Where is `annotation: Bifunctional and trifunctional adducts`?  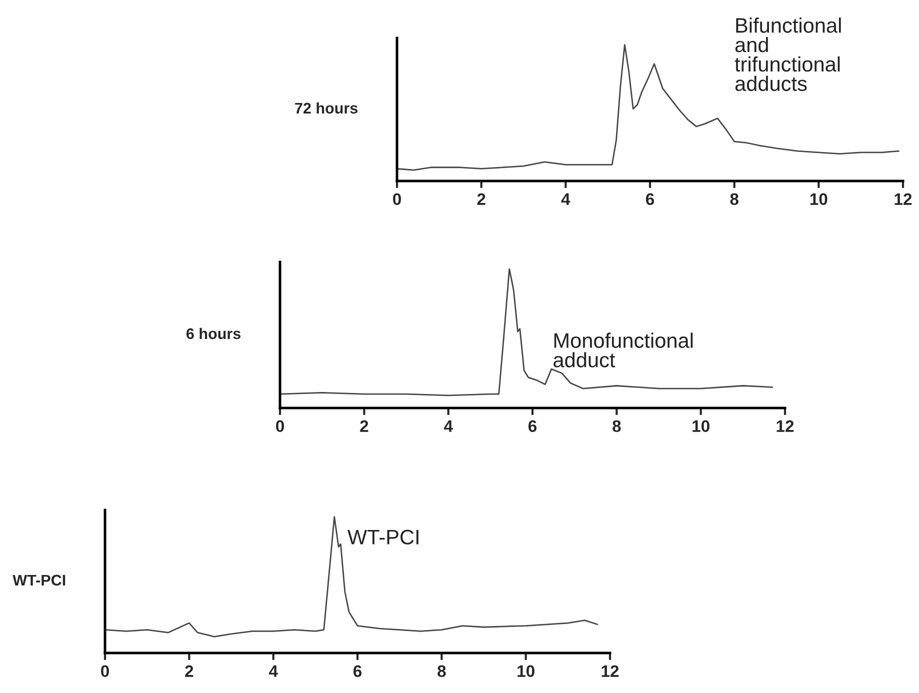 annotation: Bifunctional and trifunctional adducts is located at coordinates (787, 55).